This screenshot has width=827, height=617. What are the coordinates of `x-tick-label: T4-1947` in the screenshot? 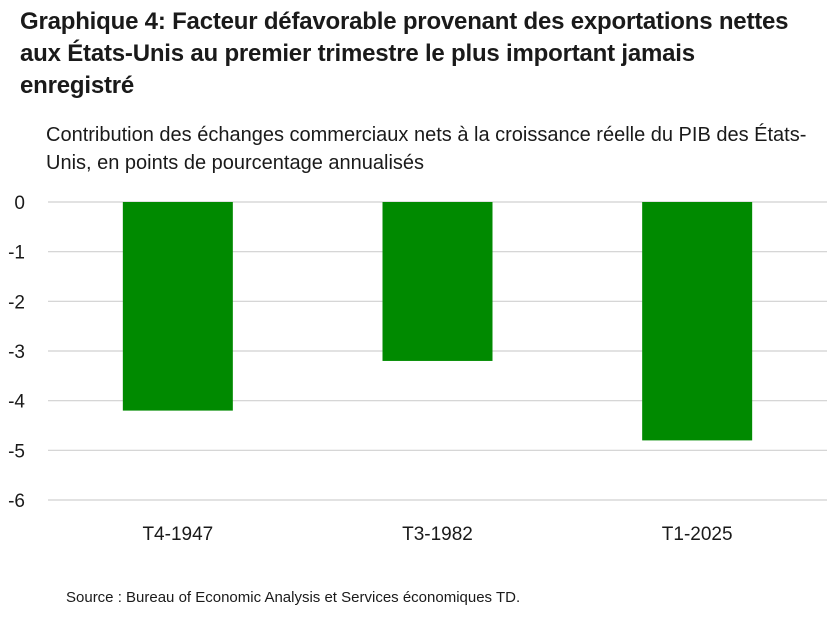 It's located at (177, 534).